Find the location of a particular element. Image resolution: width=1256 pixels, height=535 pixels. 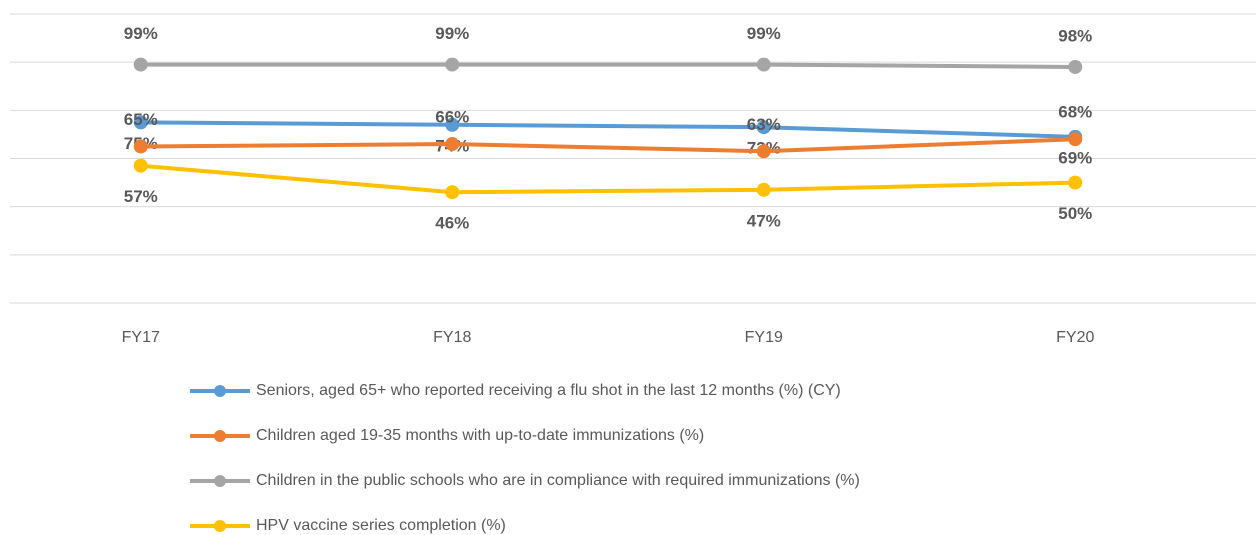

data-label: 57% is located at coordinates (141, 196).